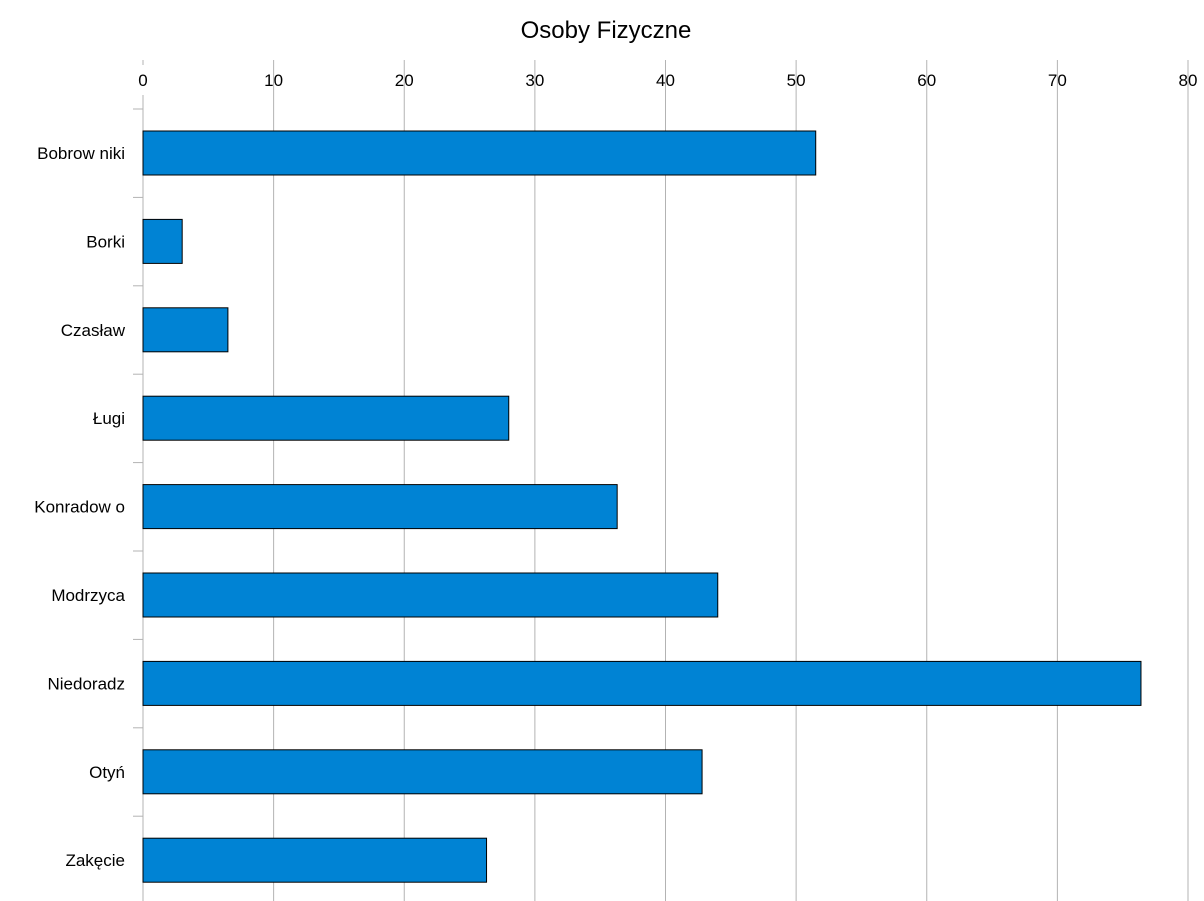 This screenshot has width=1204, height=901. I want to click on category-label: Konradow o, so click(79, 507).